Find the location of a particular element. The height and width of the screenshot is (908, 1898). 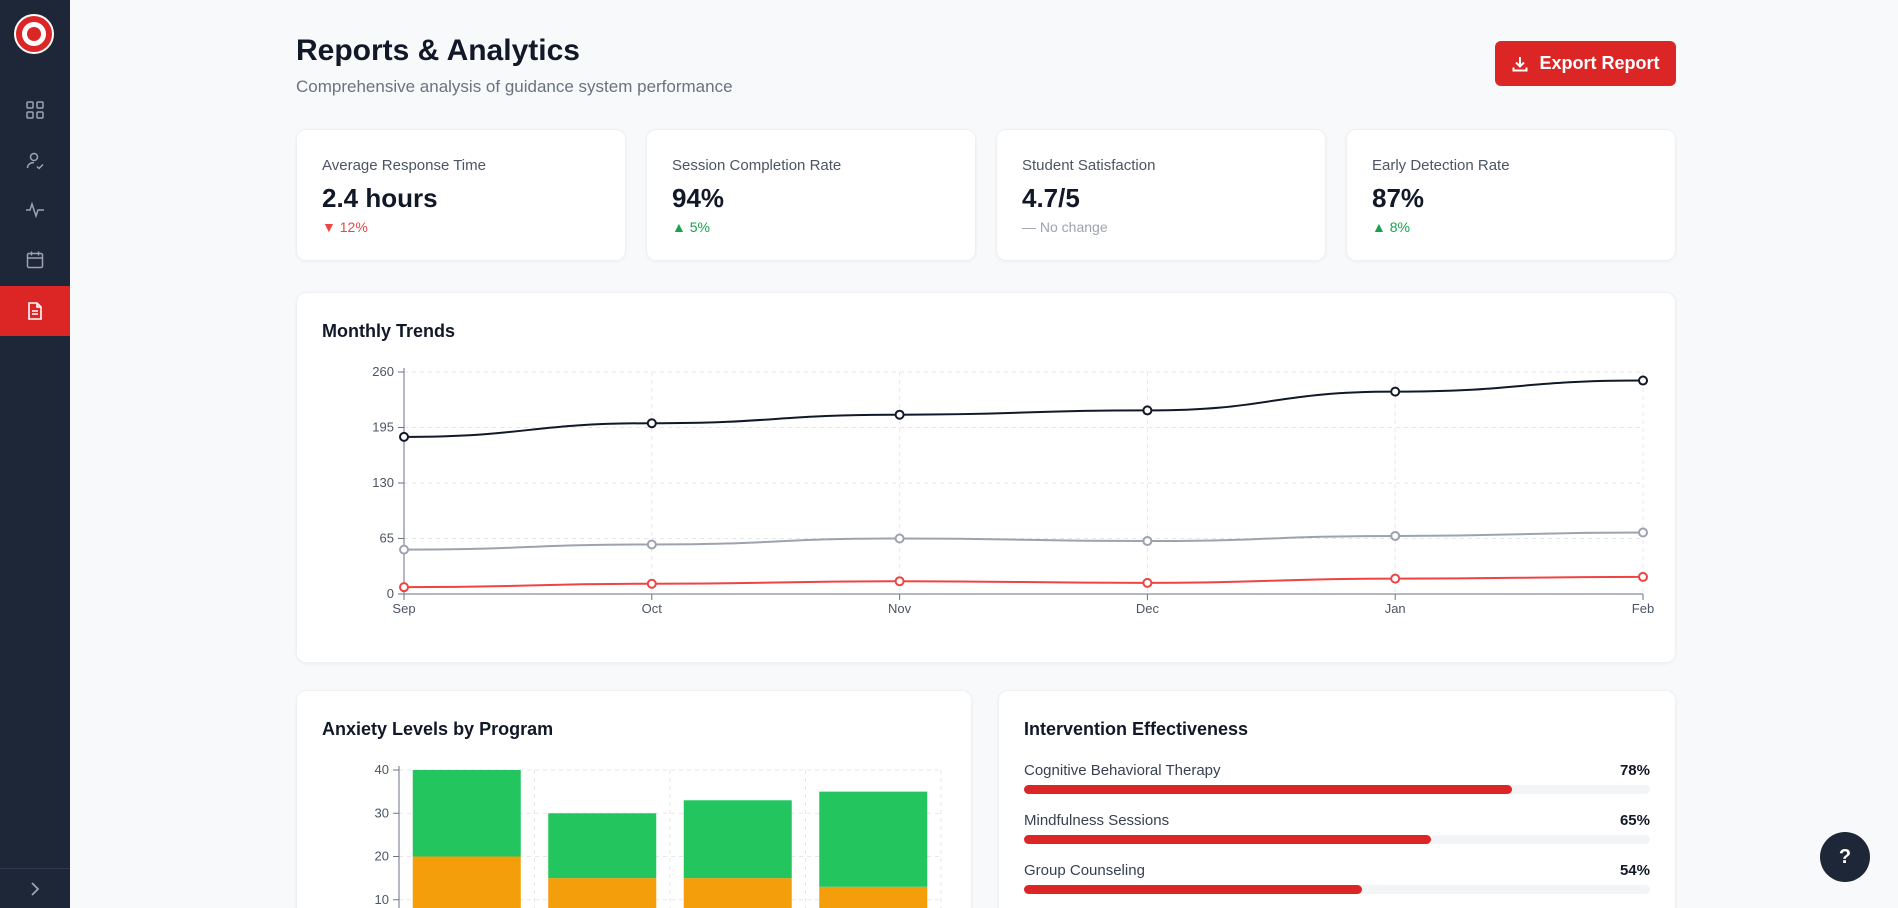

chevron-right-icon is located at coordinates (35, 888).